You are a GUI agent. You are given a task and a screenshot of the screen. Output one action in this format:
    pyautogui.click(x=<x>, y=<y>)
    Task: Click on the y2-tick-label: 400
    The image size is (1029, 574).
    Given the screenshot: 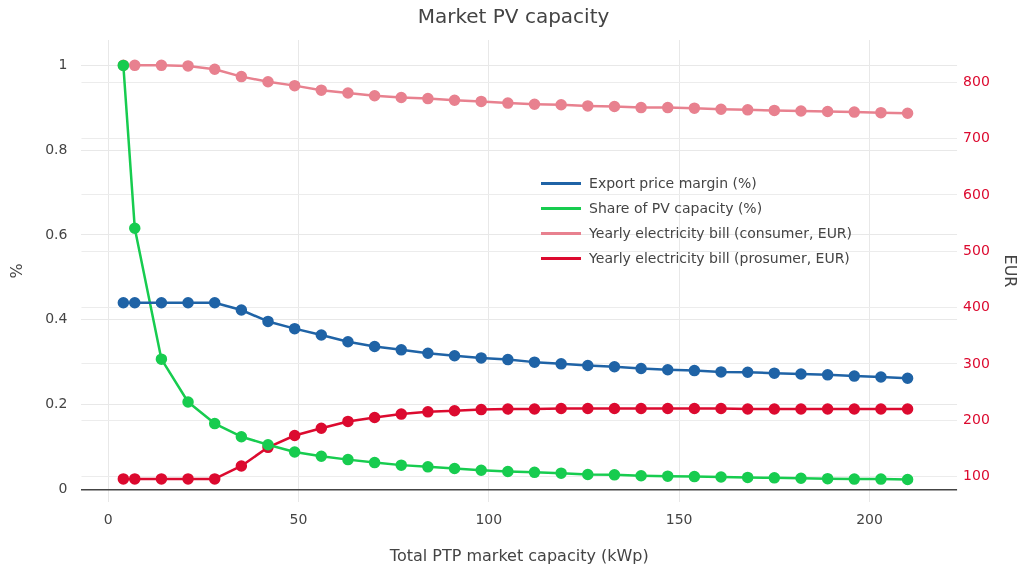 What is the action you would take?
    pyautogui.click(x=976, y=306)
    